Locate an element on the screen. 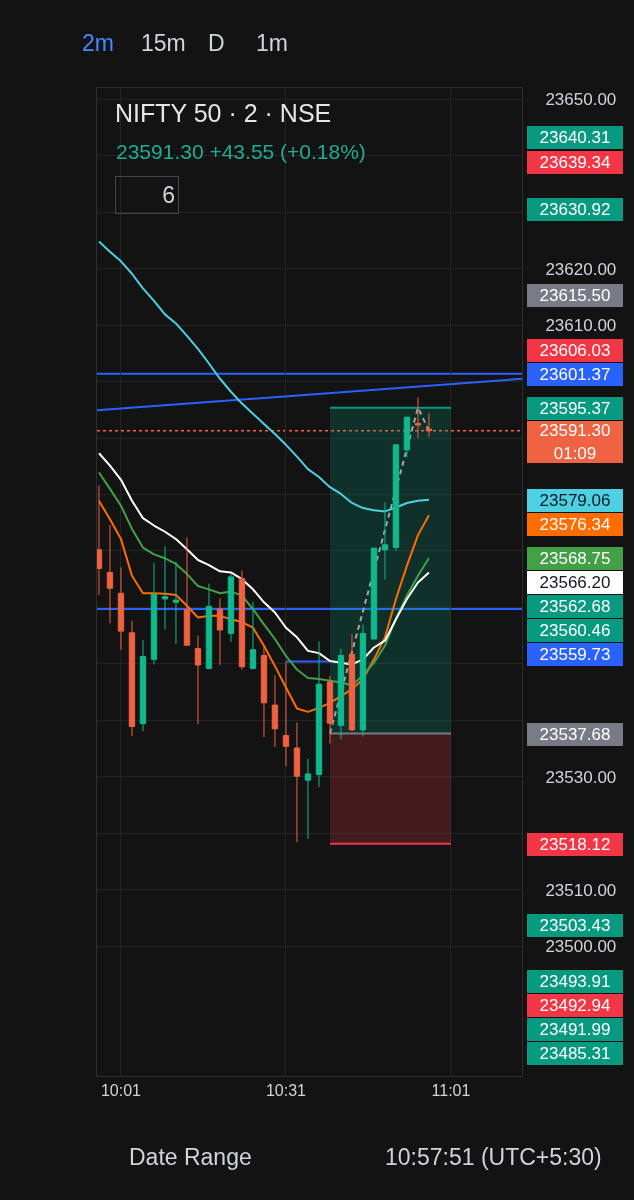 This screenshot has width=634, height=1200. text: 23579.06 is located at coordinates (575, 500).